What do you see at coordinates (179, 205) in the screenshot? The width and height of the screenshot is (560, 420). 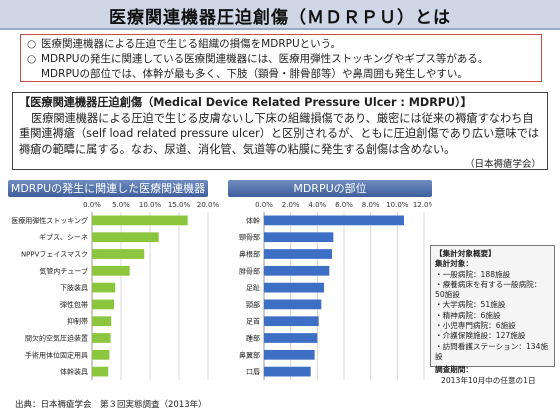 I see `tick-label: 15.0%` at bounding box center [179, 205].